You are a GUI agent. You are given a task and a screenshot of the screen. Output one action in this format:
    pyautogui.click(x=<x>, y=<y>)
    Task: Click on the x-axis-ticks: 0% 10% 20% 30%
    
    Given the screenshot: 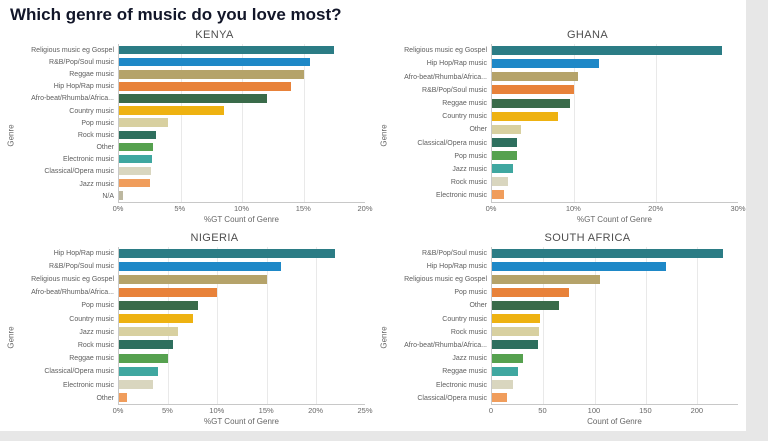 What is the action you would take?
    pyautogui.click(x=616, y=208)
    